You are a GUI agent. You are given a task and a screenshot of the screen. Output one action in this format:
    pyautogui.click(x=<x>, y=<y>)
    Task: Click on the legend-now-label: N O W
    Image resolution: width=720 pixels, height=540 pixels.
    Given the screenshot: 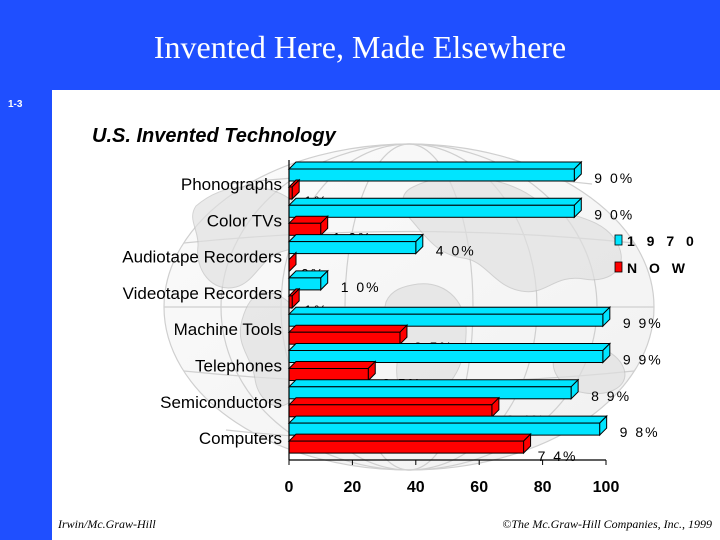 What is the action you would take?
    pyautogui.click(x=658, y=268)
    